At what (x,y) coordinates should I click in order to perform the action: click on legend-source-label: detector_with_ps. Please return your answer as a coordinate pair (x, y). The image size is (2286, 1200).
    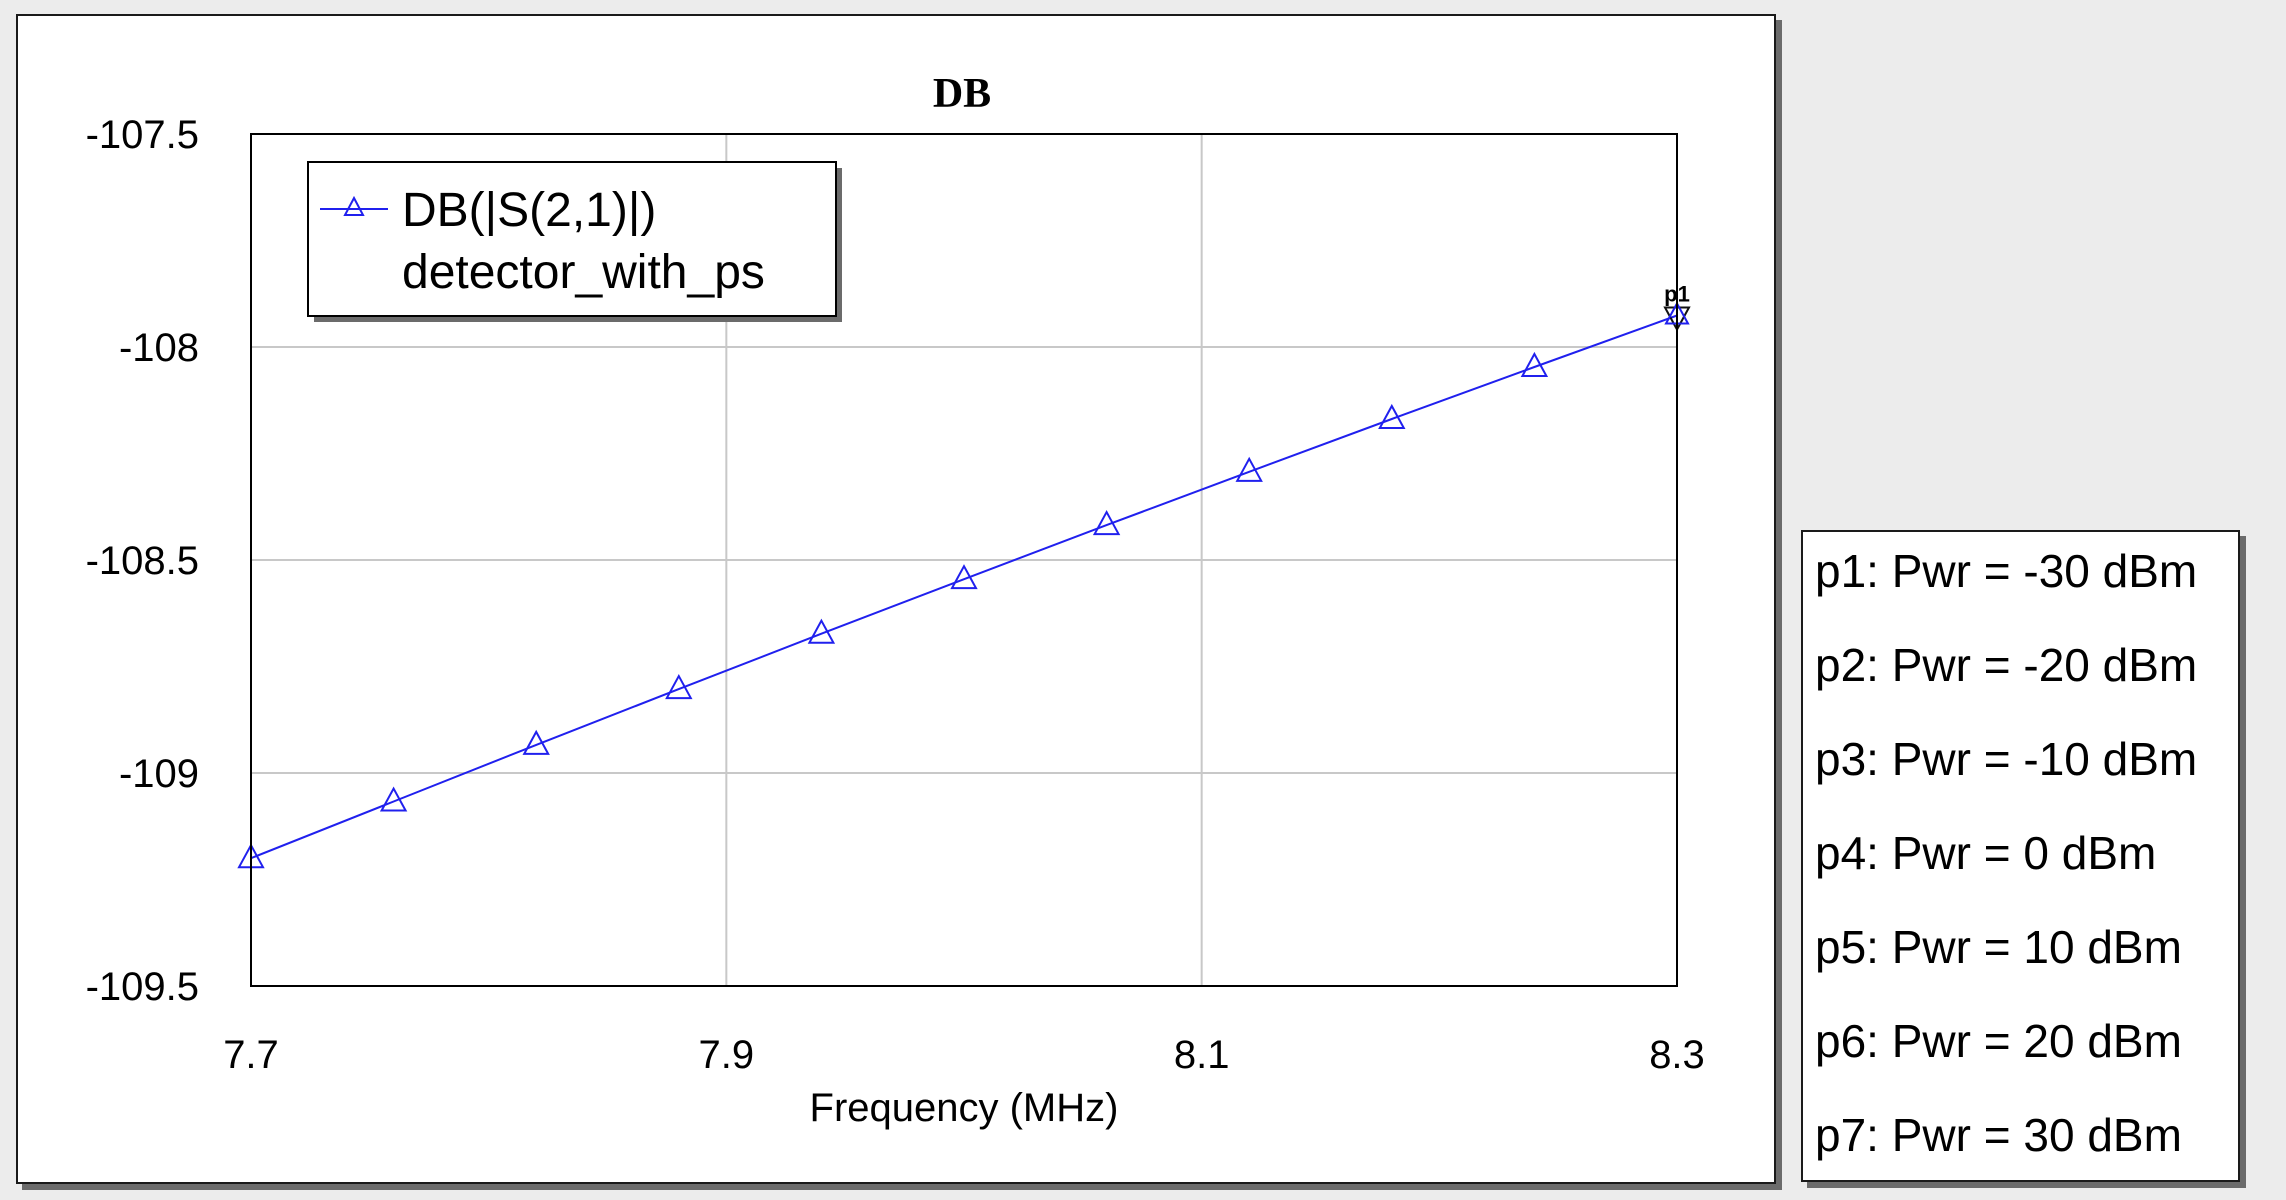
    Looking at the image, I should click on (583, 272).